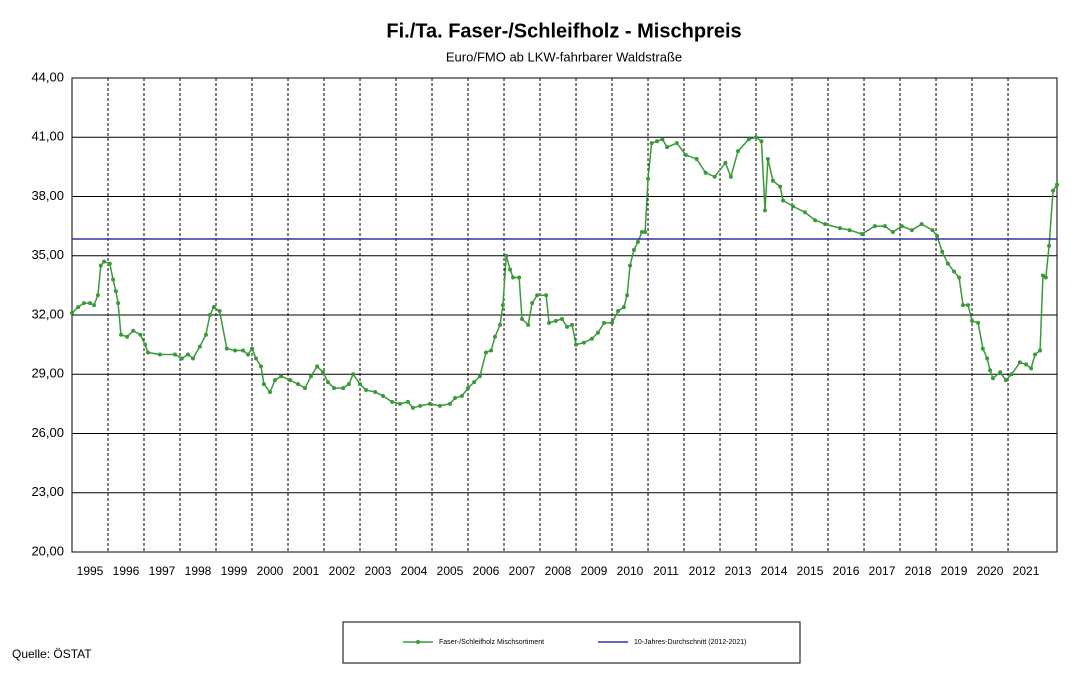 The height and width of the screenshot is (688, 1080). What do you see at coordinates (486, 571) in the screenshot?
I see `x-tick-label: 2006` at bounding box center [486, 571].